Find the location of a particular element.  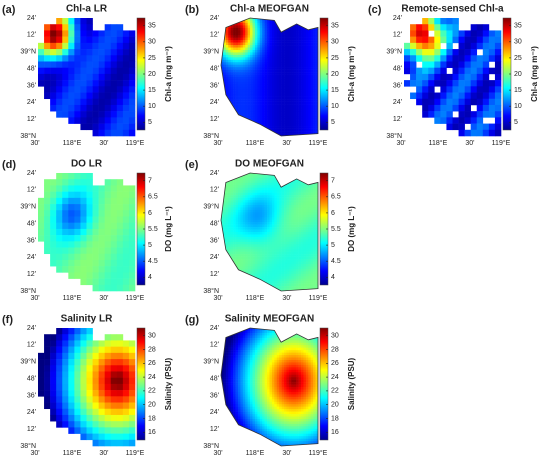

x-tick-label: 118°E is located at coordinates (255, 143).